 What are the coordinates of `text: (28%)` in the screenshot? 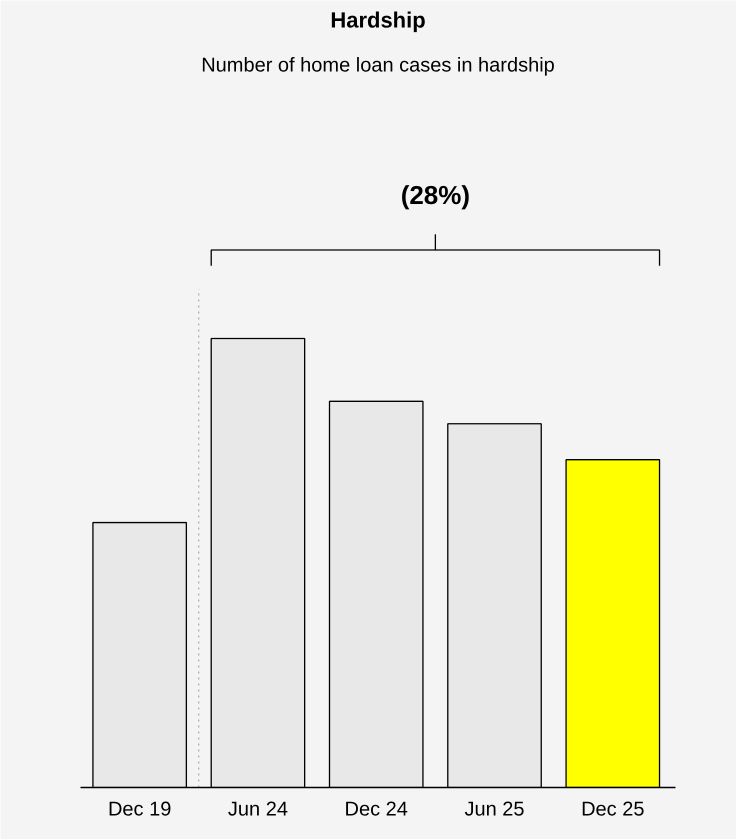 It's located at (435, 195).